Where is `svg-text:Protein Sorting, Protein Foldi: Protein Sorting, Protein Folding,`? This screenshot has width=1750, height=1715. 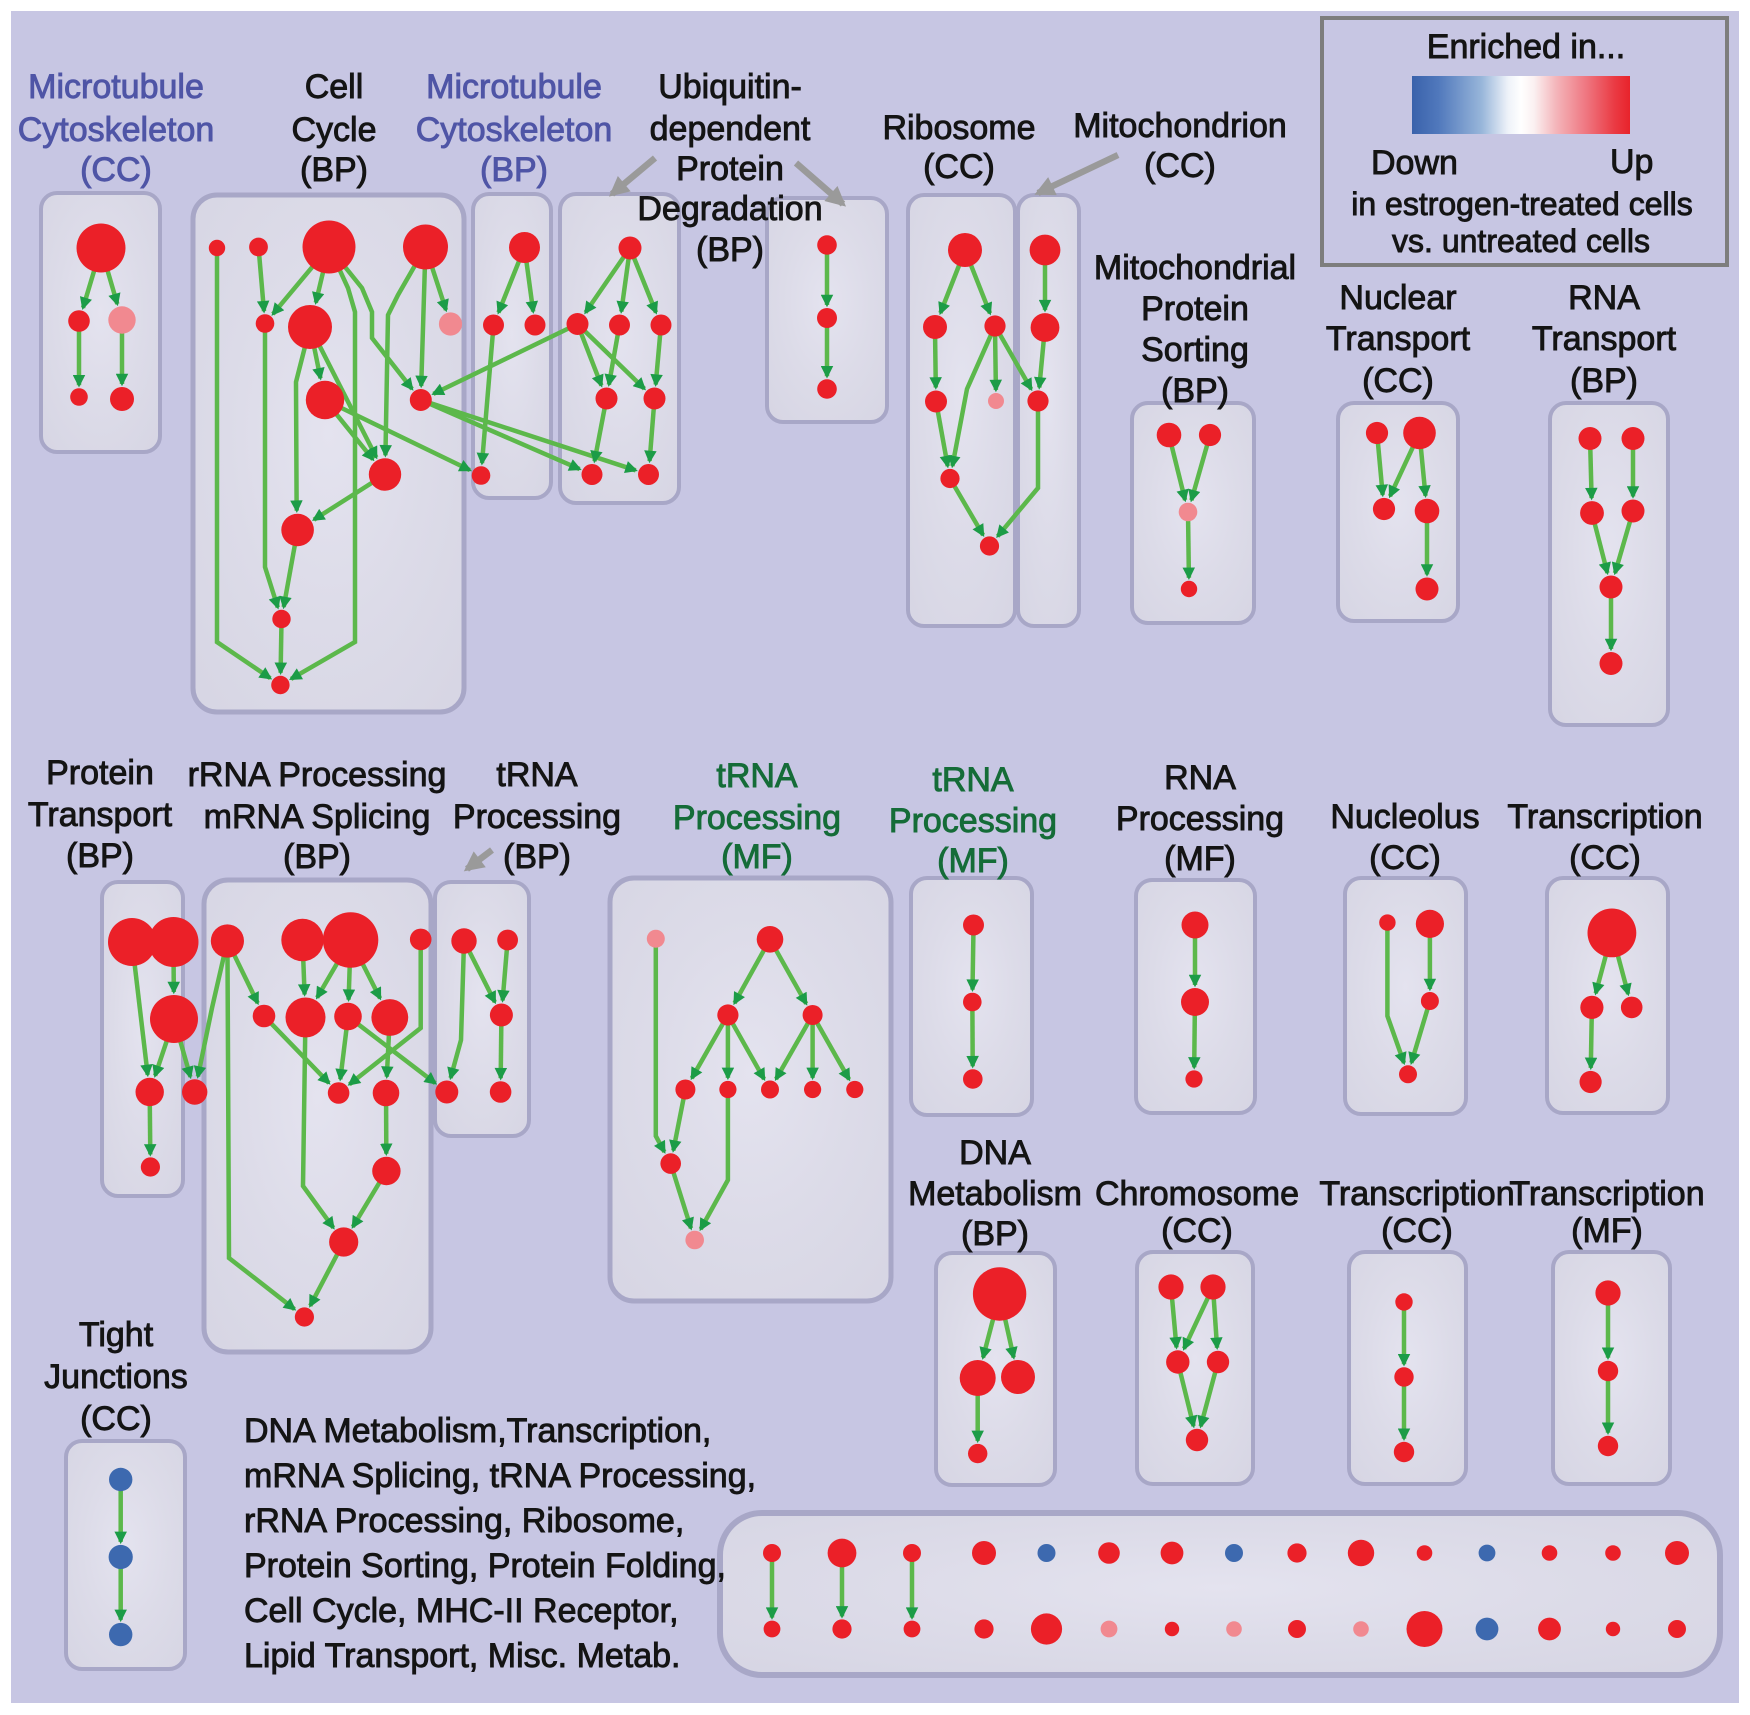 svg-text:Protein Sorting, Protein Foldi: Protein Sorting, Protein Folding, is located at coordinates (485, 1566).